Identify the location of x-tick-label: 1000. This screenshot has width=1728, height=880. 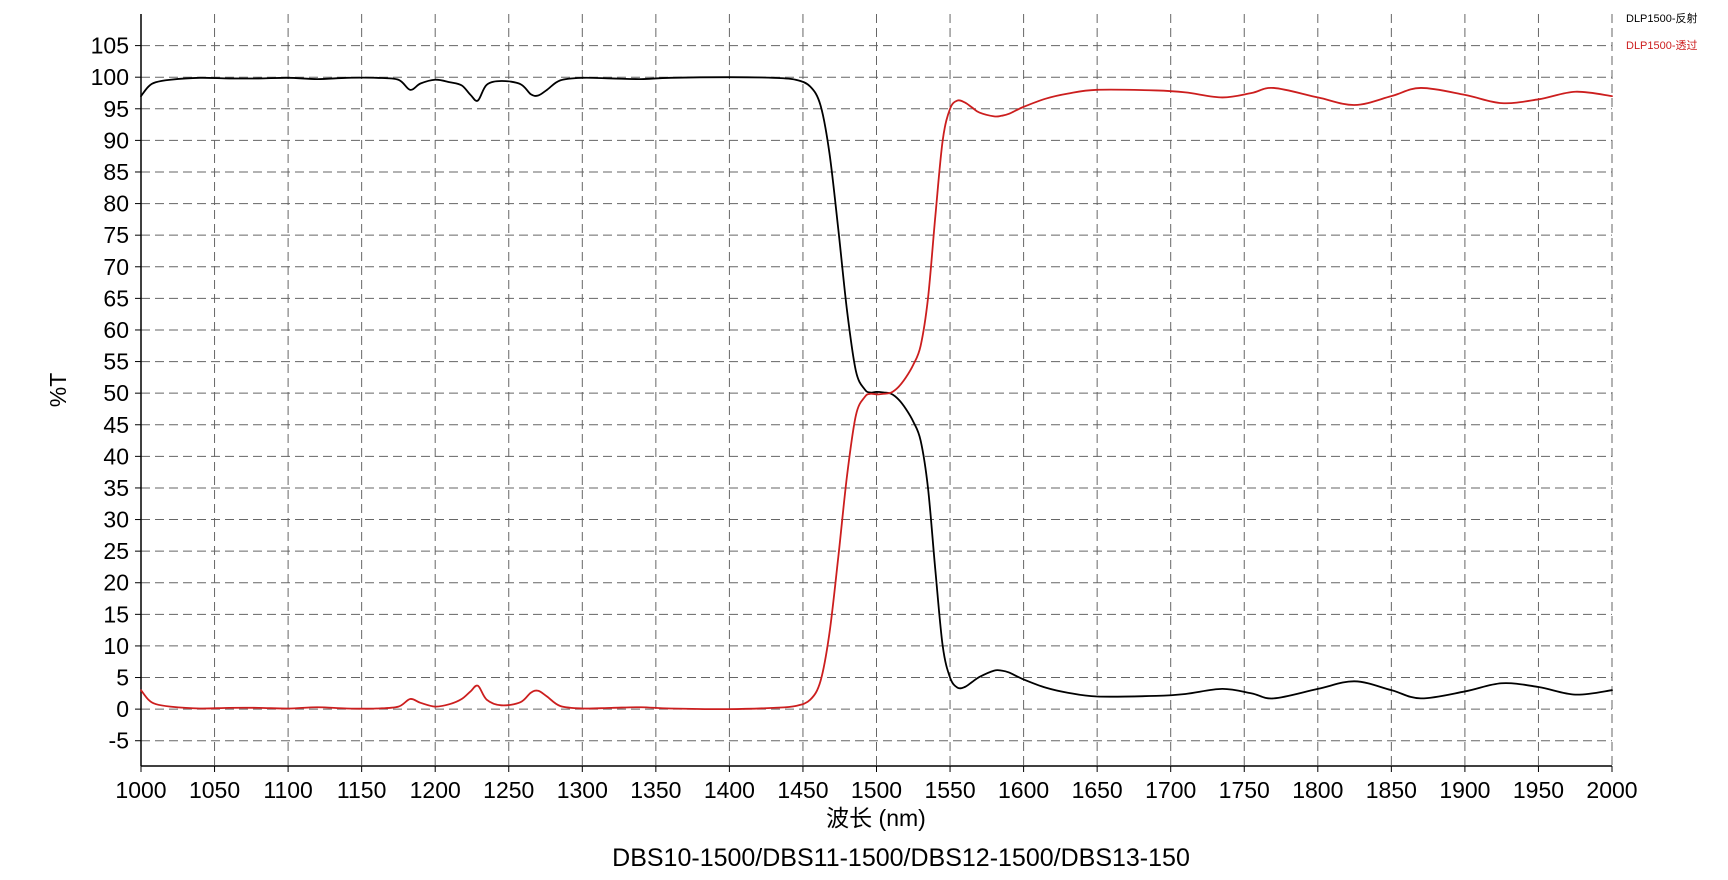
(140, 790).